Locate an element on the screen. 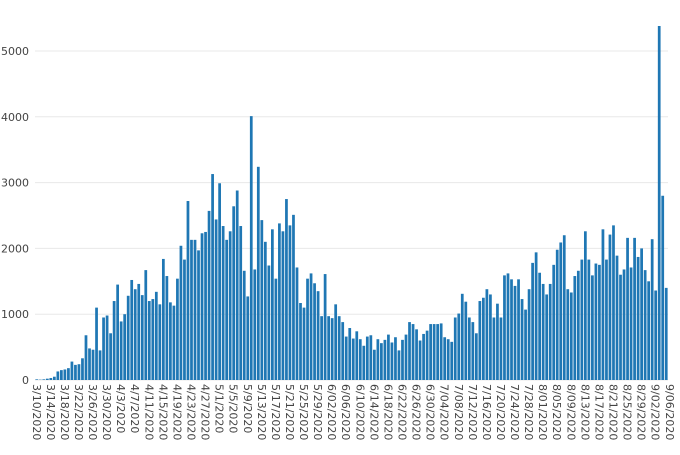 This screenshot has height=455, width=680. x-tick-label: 3/26/2020 is located at coordinates (92, 412).